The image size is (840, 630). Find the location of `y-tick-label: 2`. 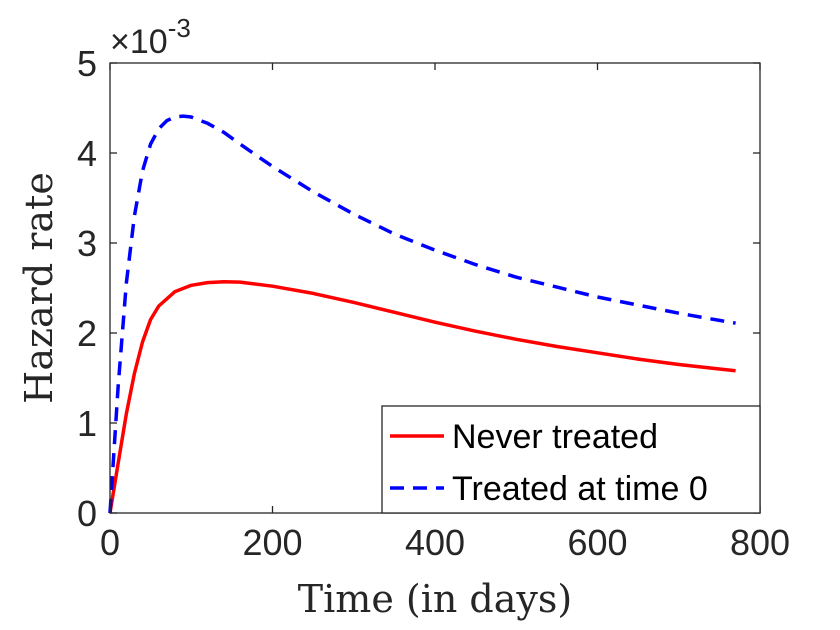

y-tick-label: 2 is located at coordinates (87, 333).